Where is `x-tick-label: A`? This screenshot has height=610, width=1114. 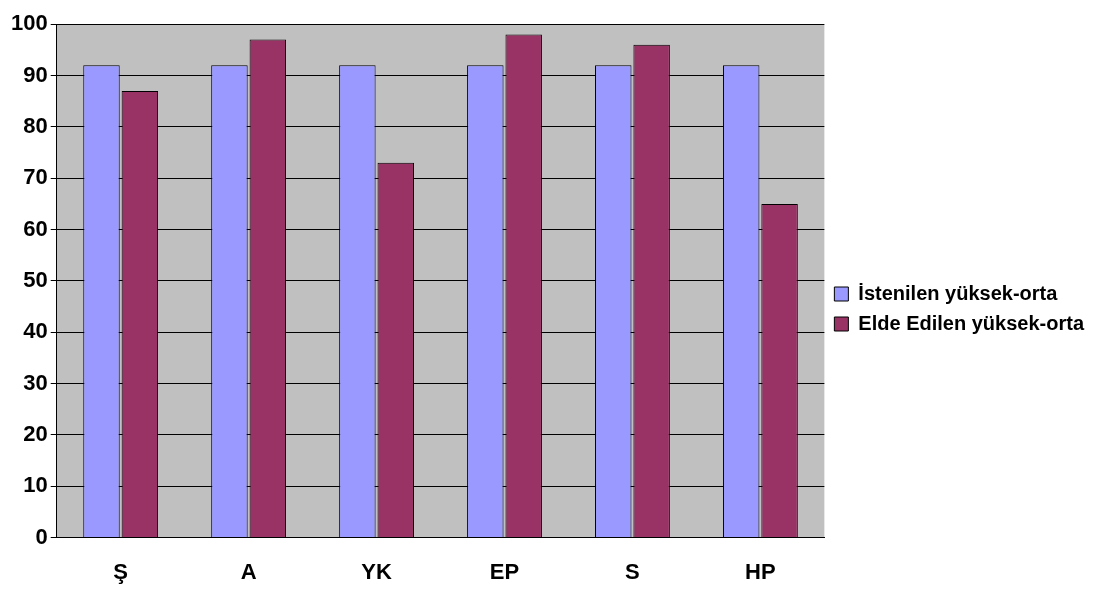 x-tick-label: A is located at coordinates (248, 571).